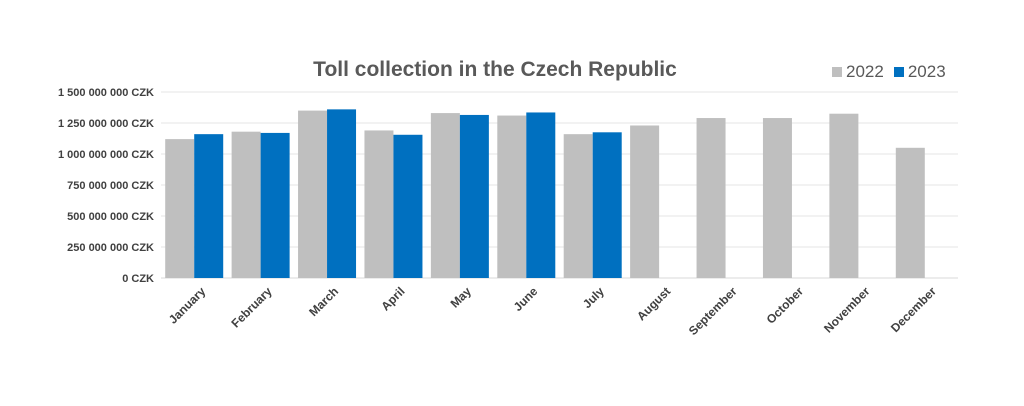 The height and width of the screenshot is (406, 1024). I want to click on legend-item-2022: 2022, so click(858, 72).